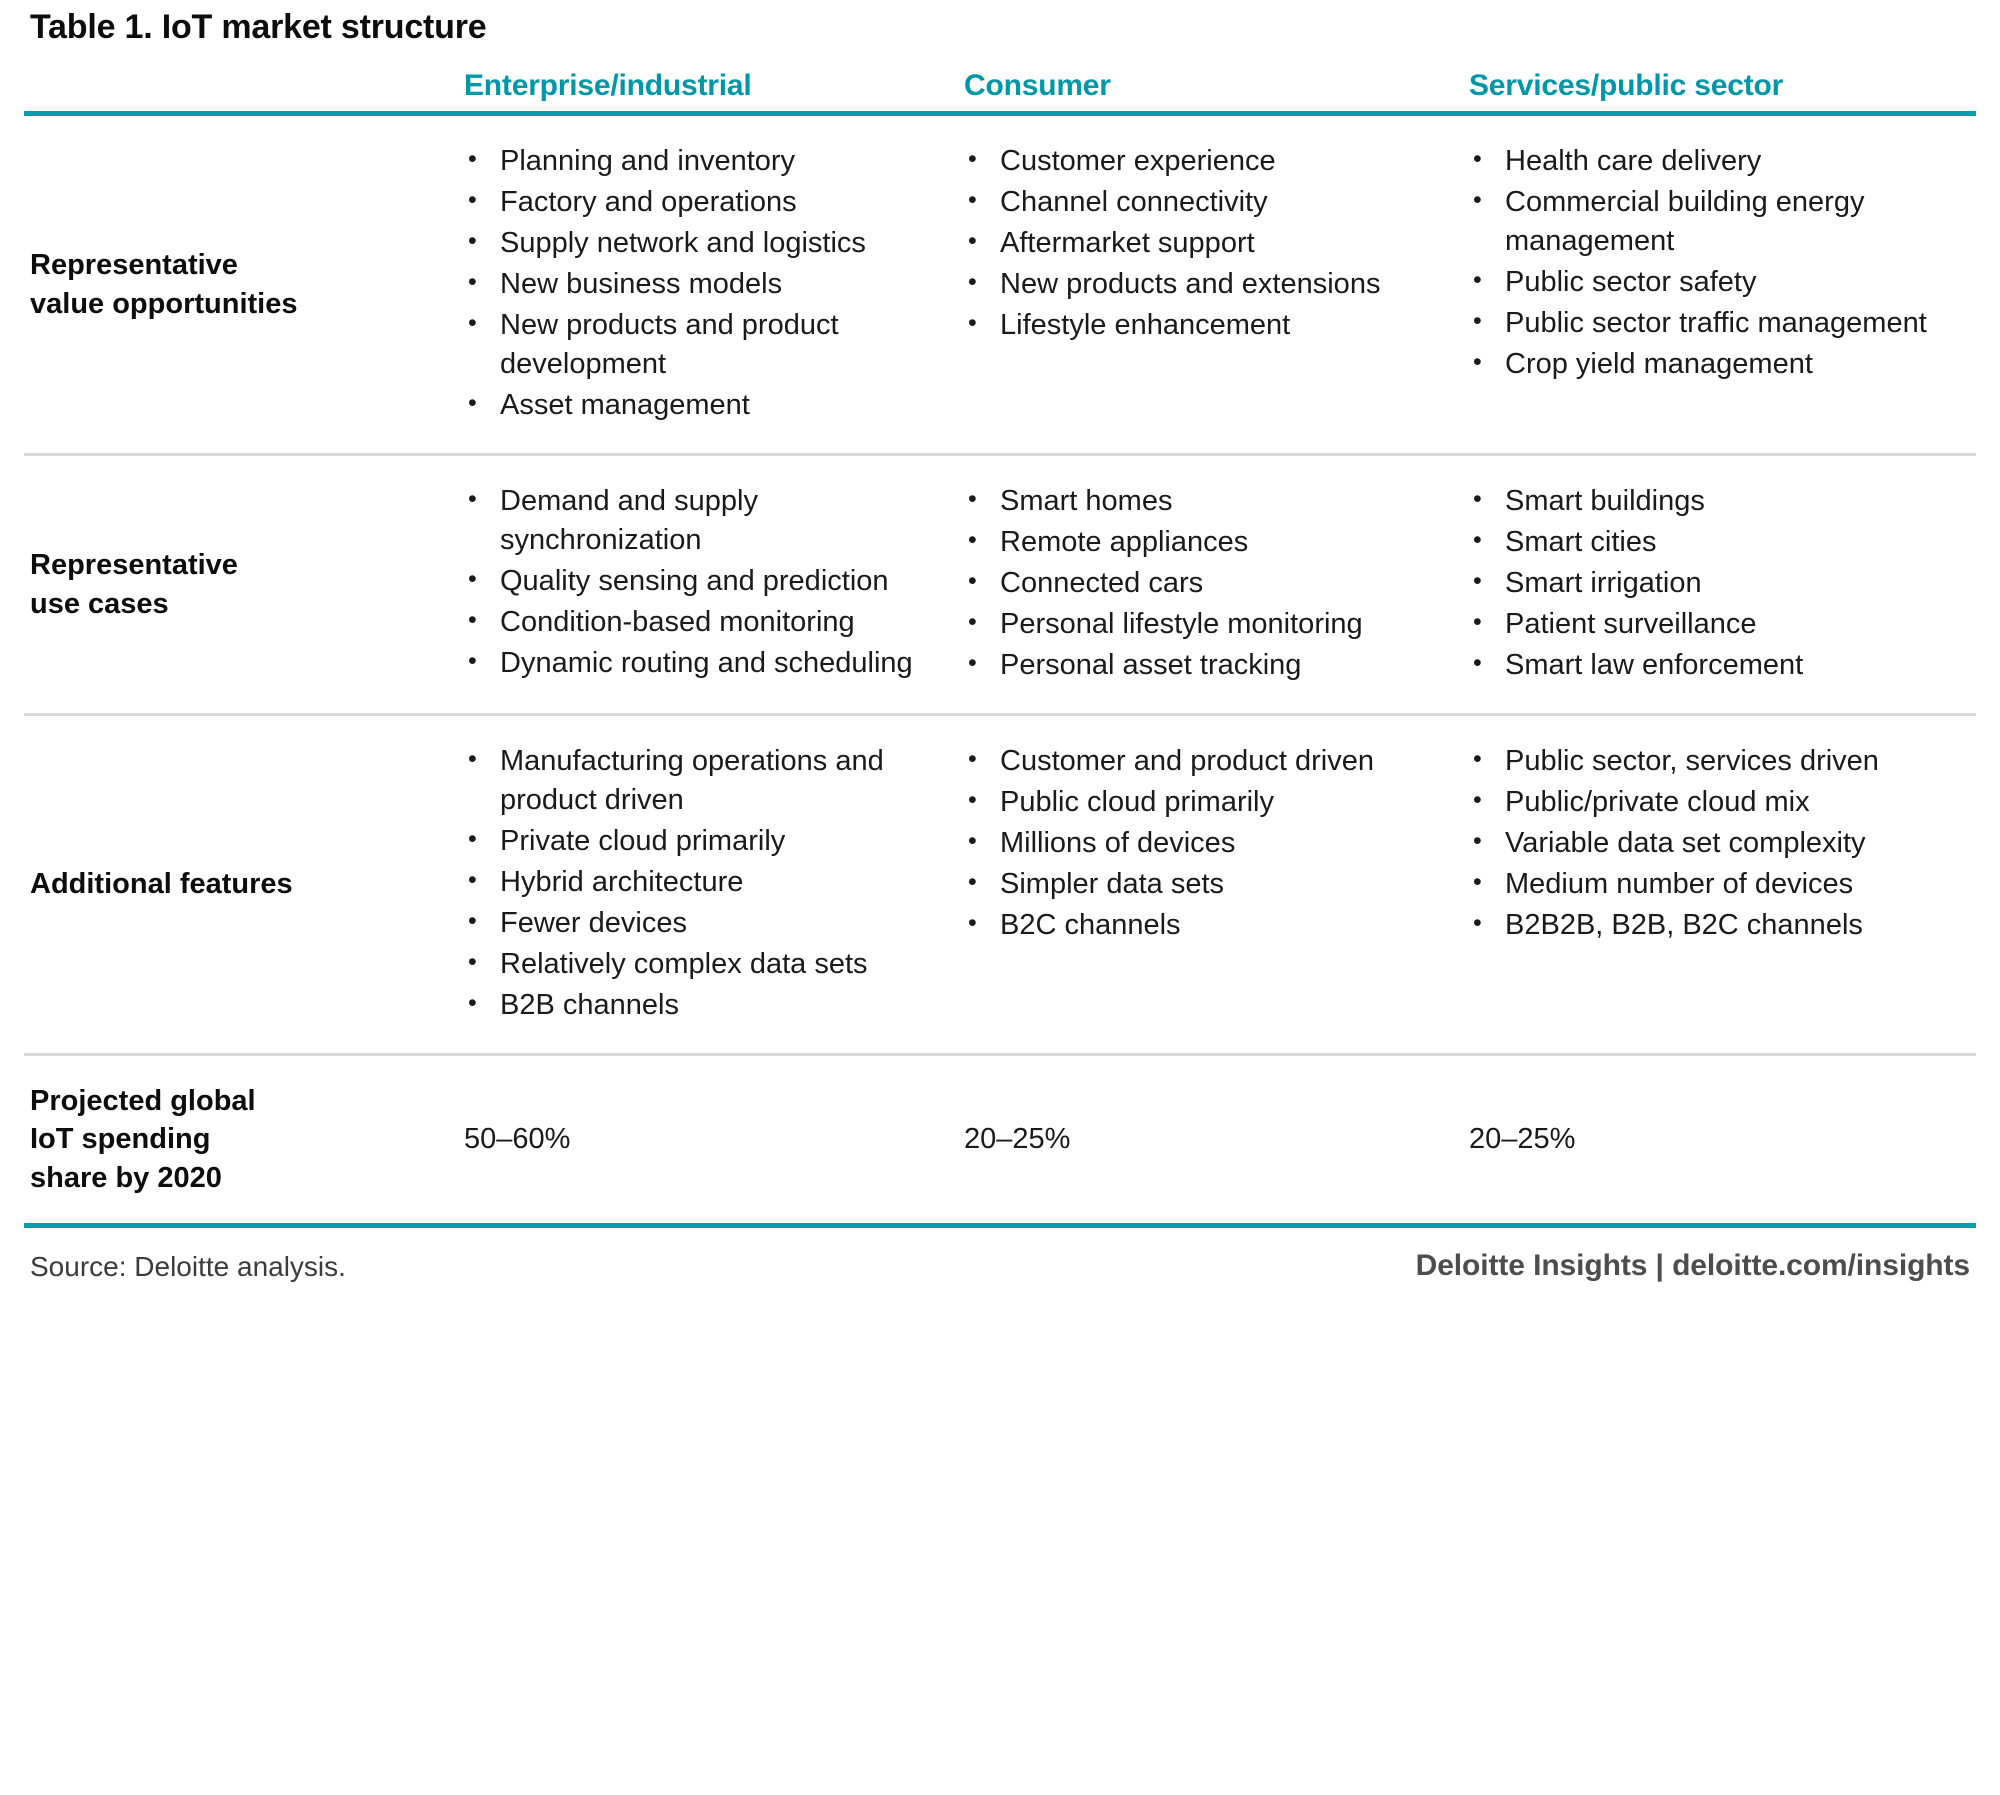 This screenshot has height=1795, width=2000. I want to click on list-item: Smart buildings, so click(1715, 501).